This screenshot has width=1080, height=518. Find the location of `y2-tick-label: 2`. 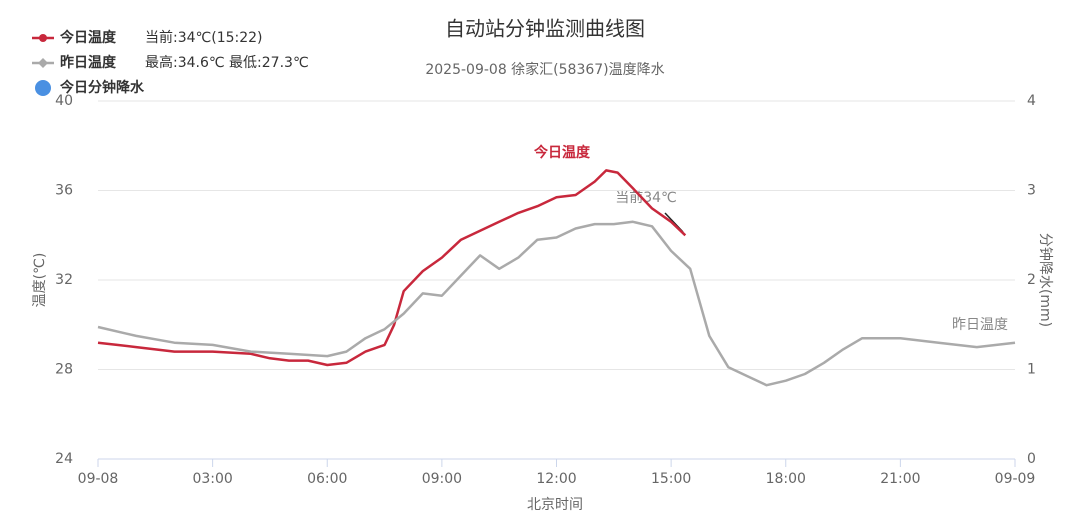

y2-tick-label: 2 is located at coordinates (1031, 280).